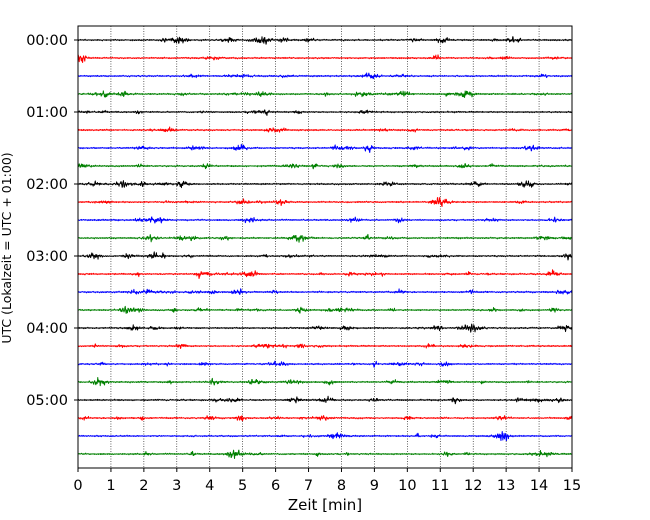 The height and width of the screenshot is (520, 650). Describe the element at coordinates (47, 401) in the screenshot. I see `y-tick-label-5: 05:00` at that location.